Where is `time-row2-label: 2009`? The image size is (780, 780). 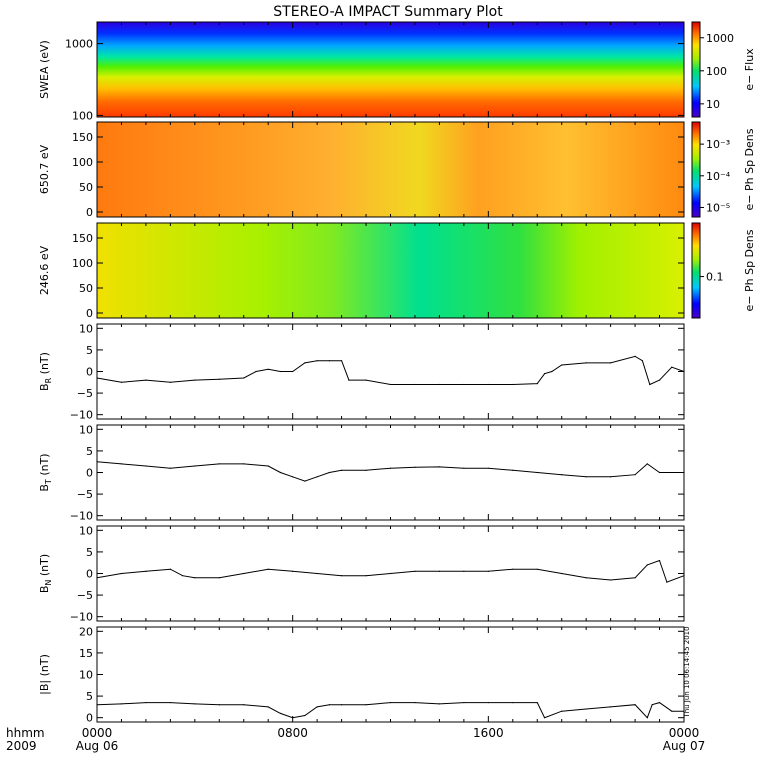
time-row2-label: 2009 is located at coordinates (21, 746).